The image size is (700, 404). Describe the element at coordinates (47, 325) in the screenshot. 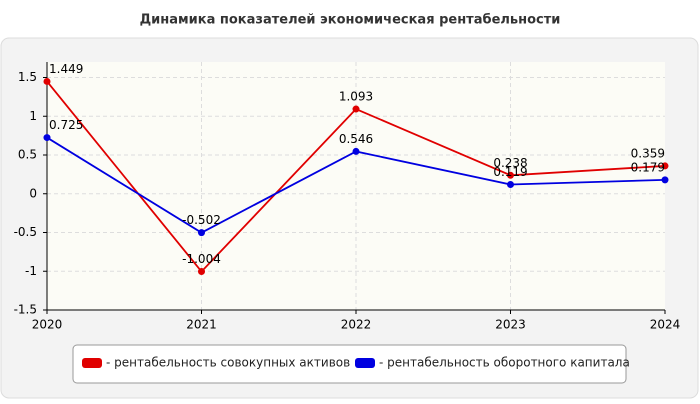

I see `x-tick-label: 2020` at that location.